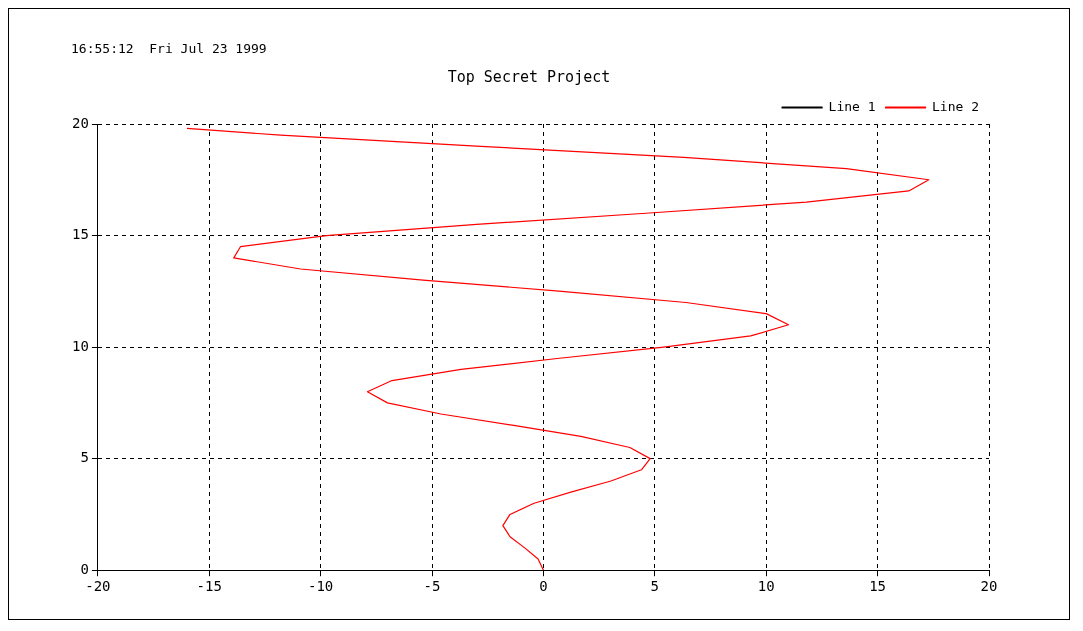 This screenshot has width=1083, height=631. Describe the element at coordinates (989, 586) in the screenshot. I see `x-tick-label: 20` at that location.